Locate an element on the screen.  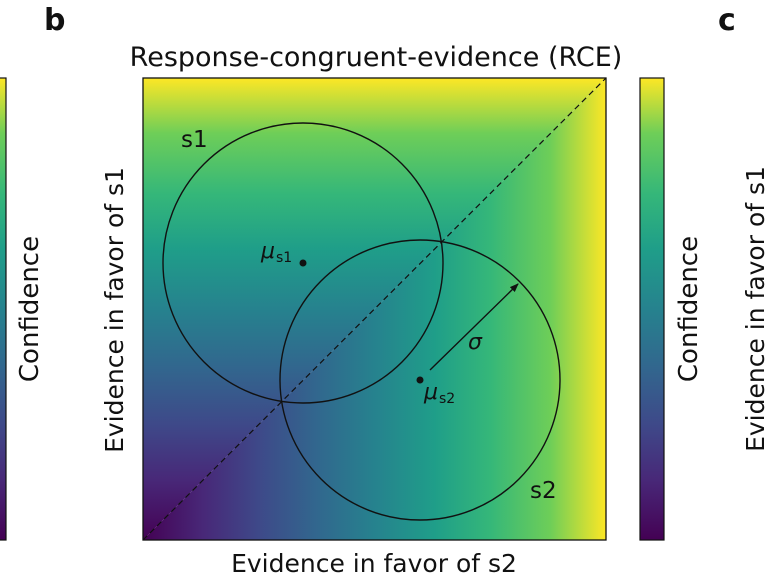
right-panel-y-axis-label: Evidence in favor of s1 is located at coordinates (754, 309).